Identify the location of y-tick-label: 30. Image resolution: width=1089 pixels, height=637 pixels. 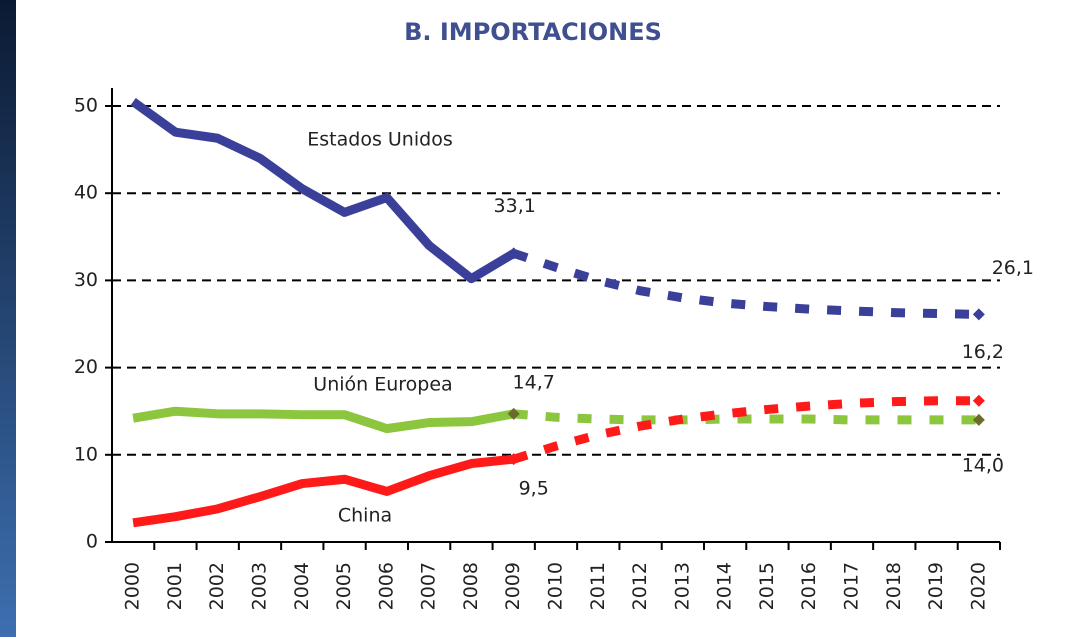
(86, 280).